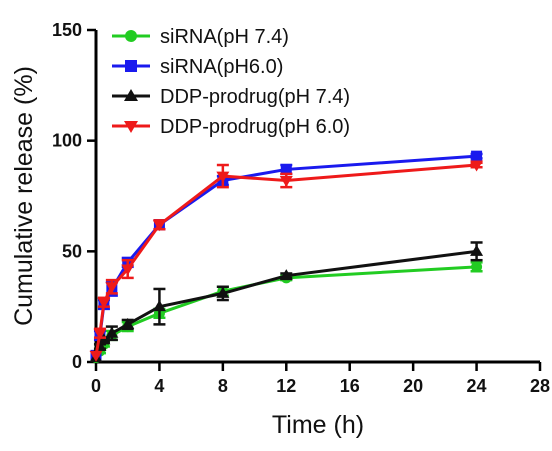 This screenshot has height=451, width=552. Describe the element at coordinates (77, 362) in the screenshot. I see `y-tick-label: 0` at that location.